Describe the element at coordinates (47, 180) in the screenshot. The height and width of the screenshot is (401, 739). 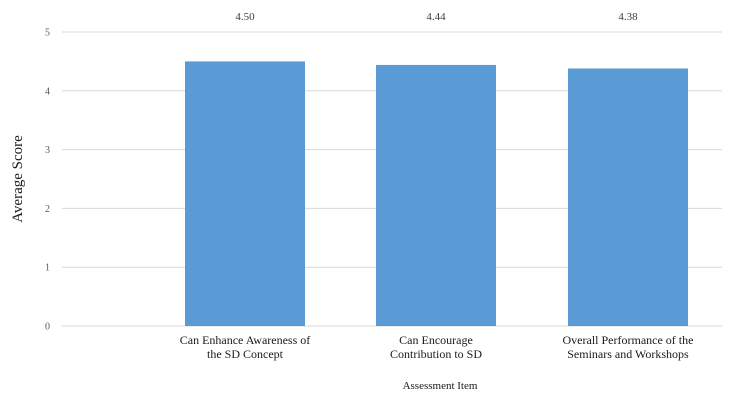
I see `y-axis-ticks: 0 1 2 3 4 5` at that location.